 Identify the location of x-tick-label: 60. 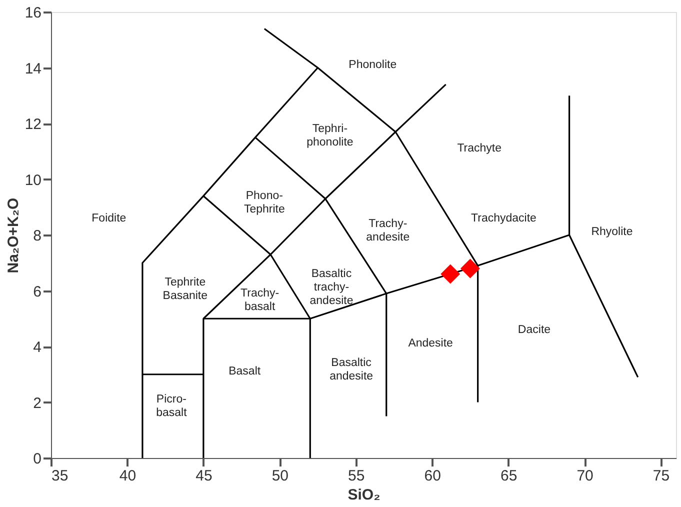
(432, 476).